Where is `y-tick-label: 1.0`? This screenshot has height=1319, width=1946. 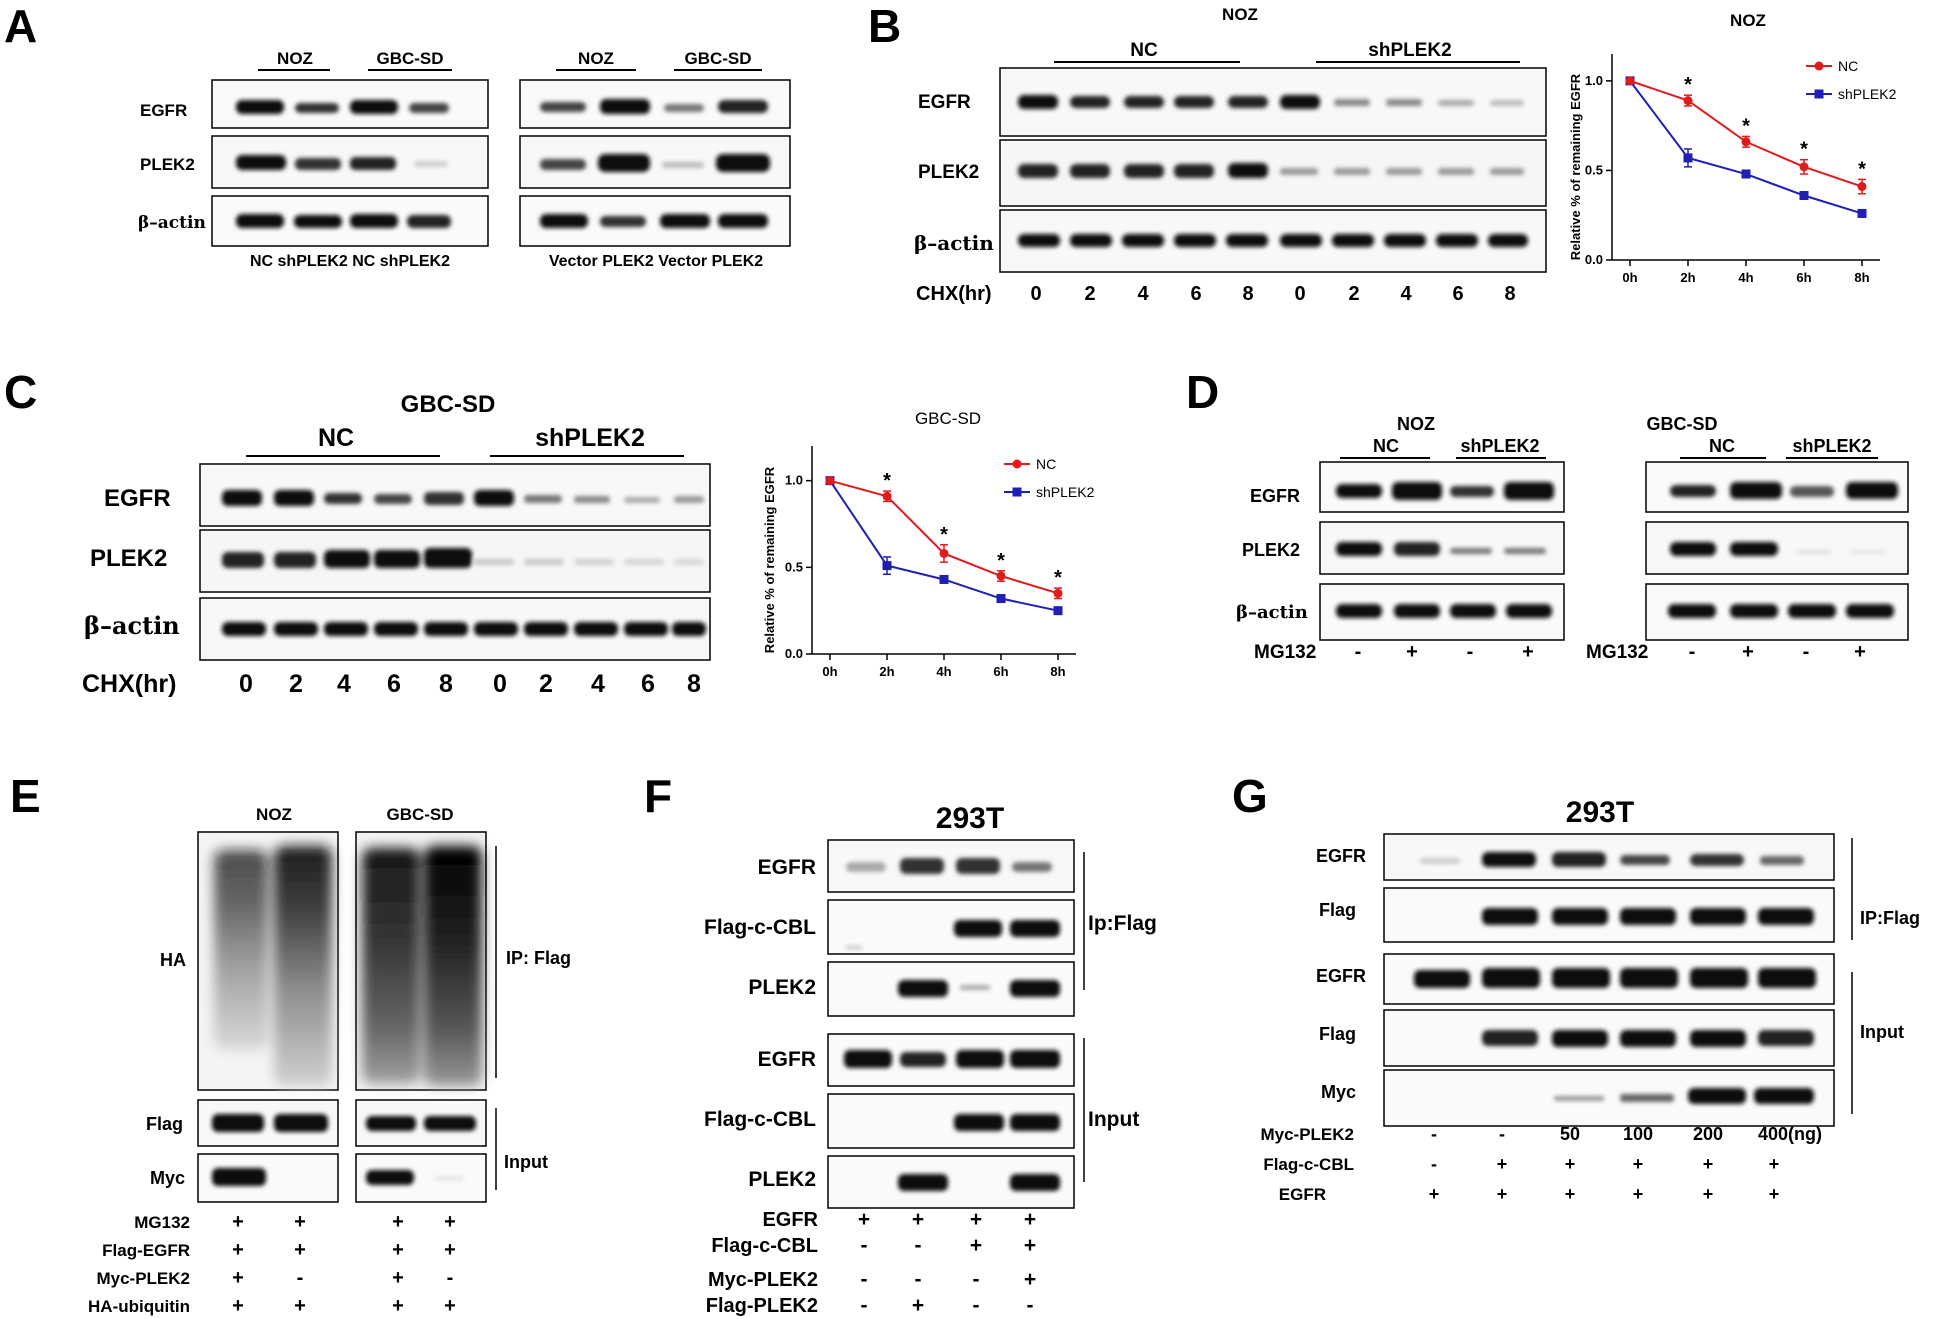 y-tick-label: 1.0 is located at coordinates (1594, 80).